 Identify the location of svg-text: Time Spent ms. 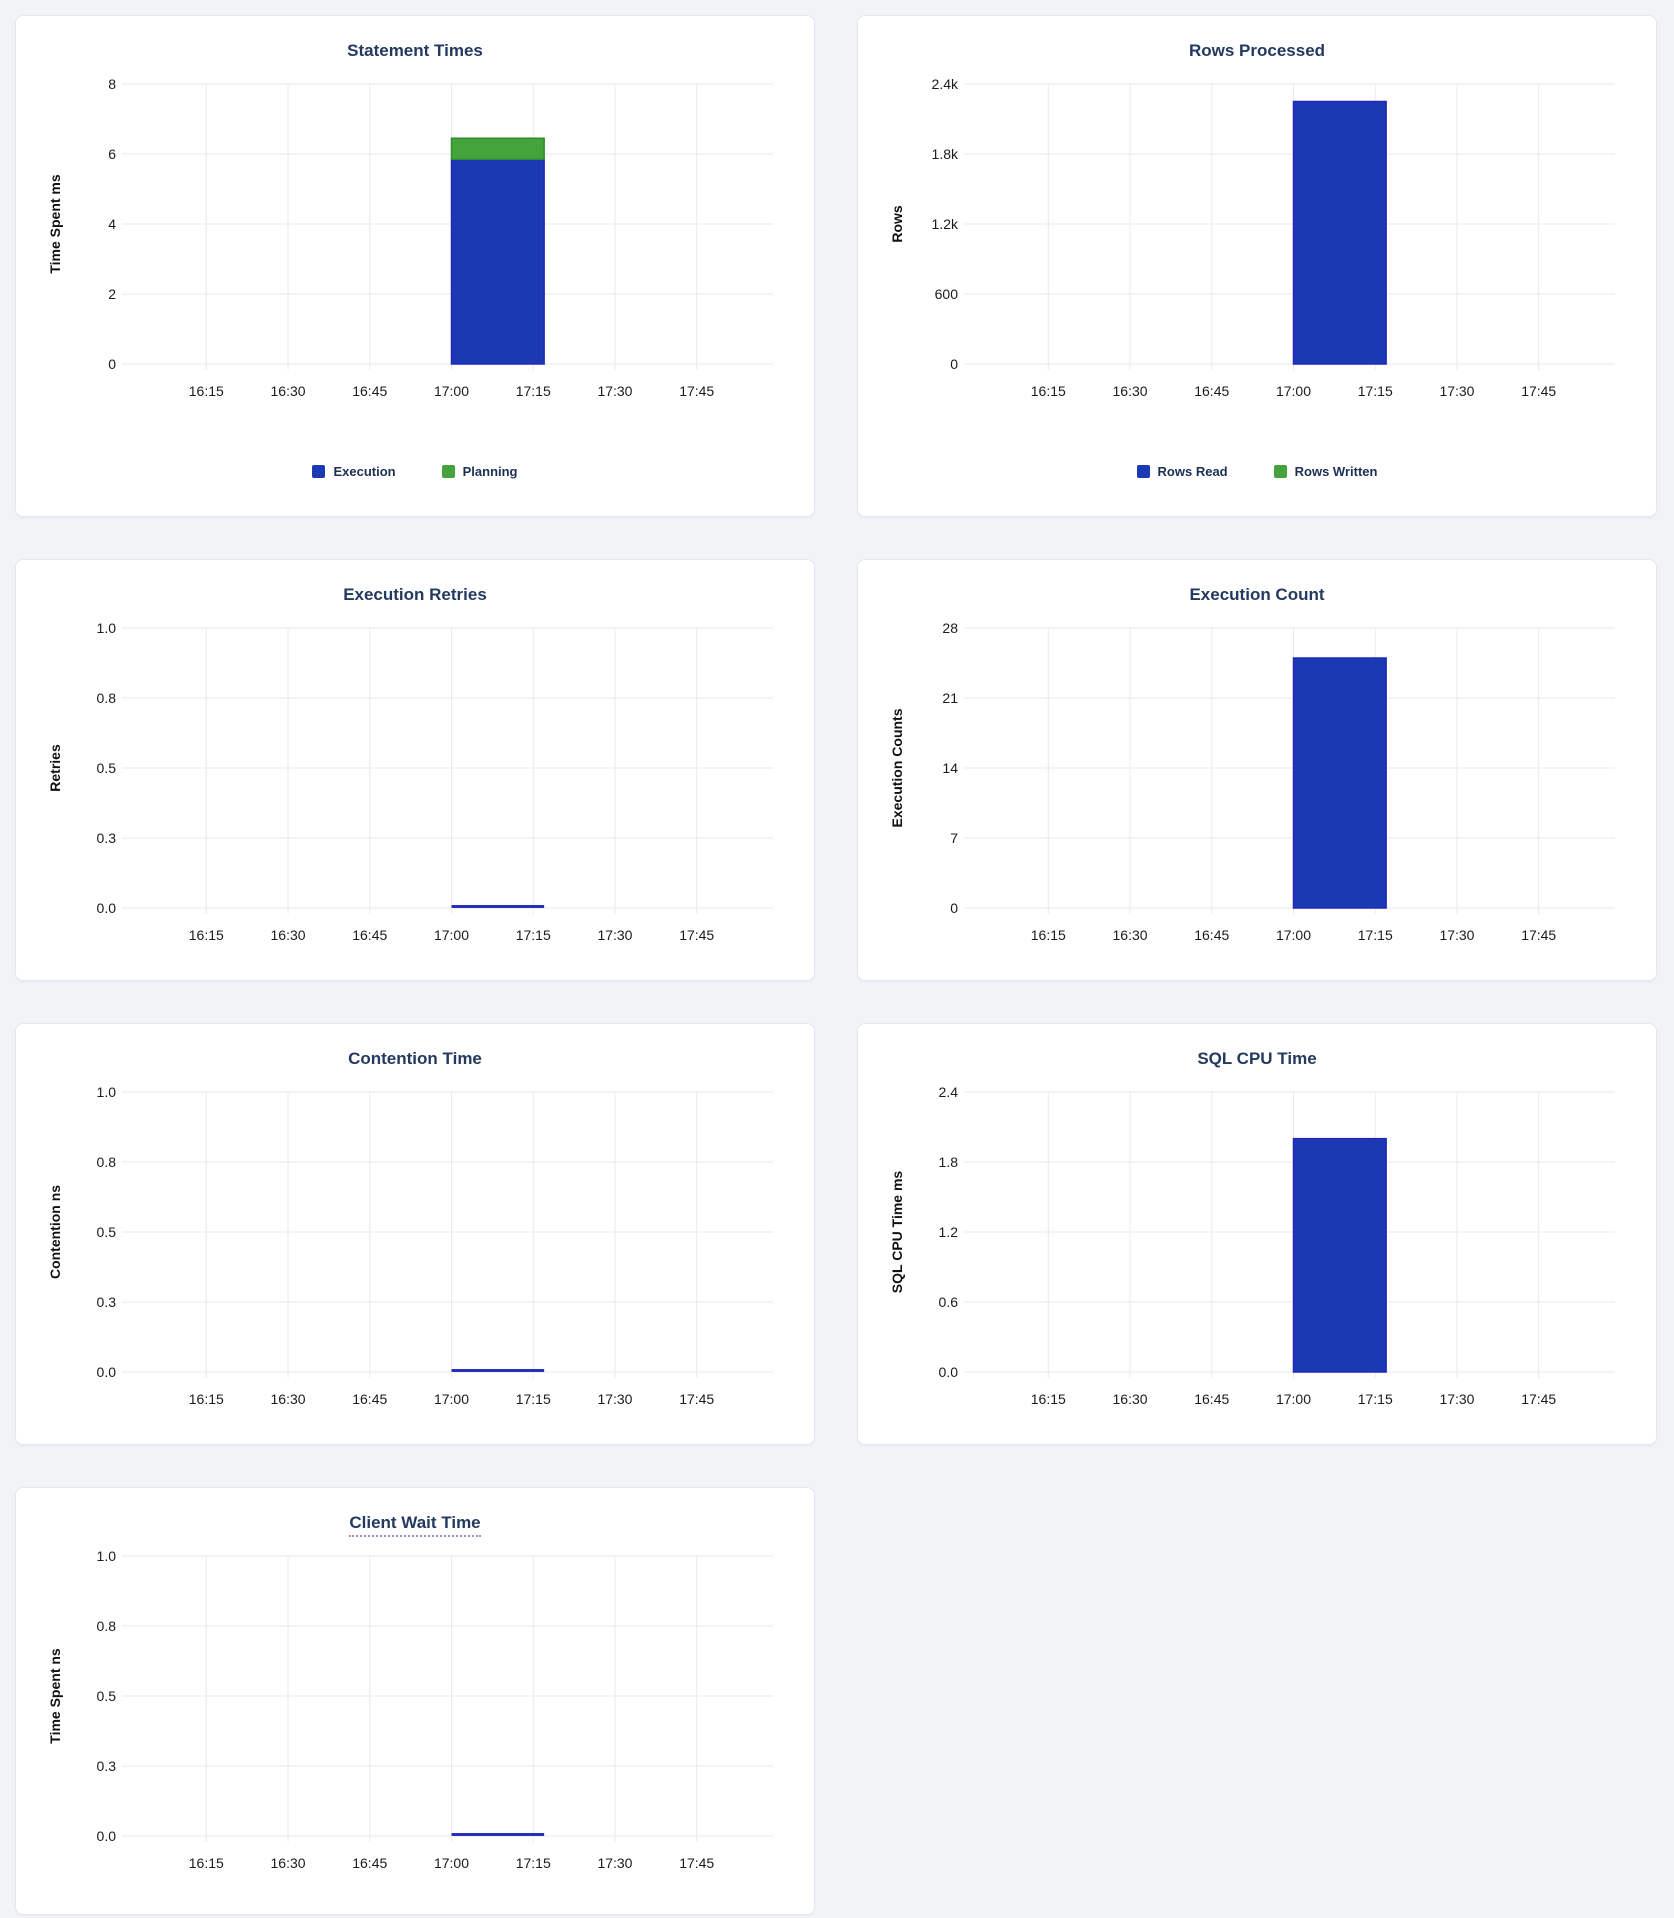
(55, 224).